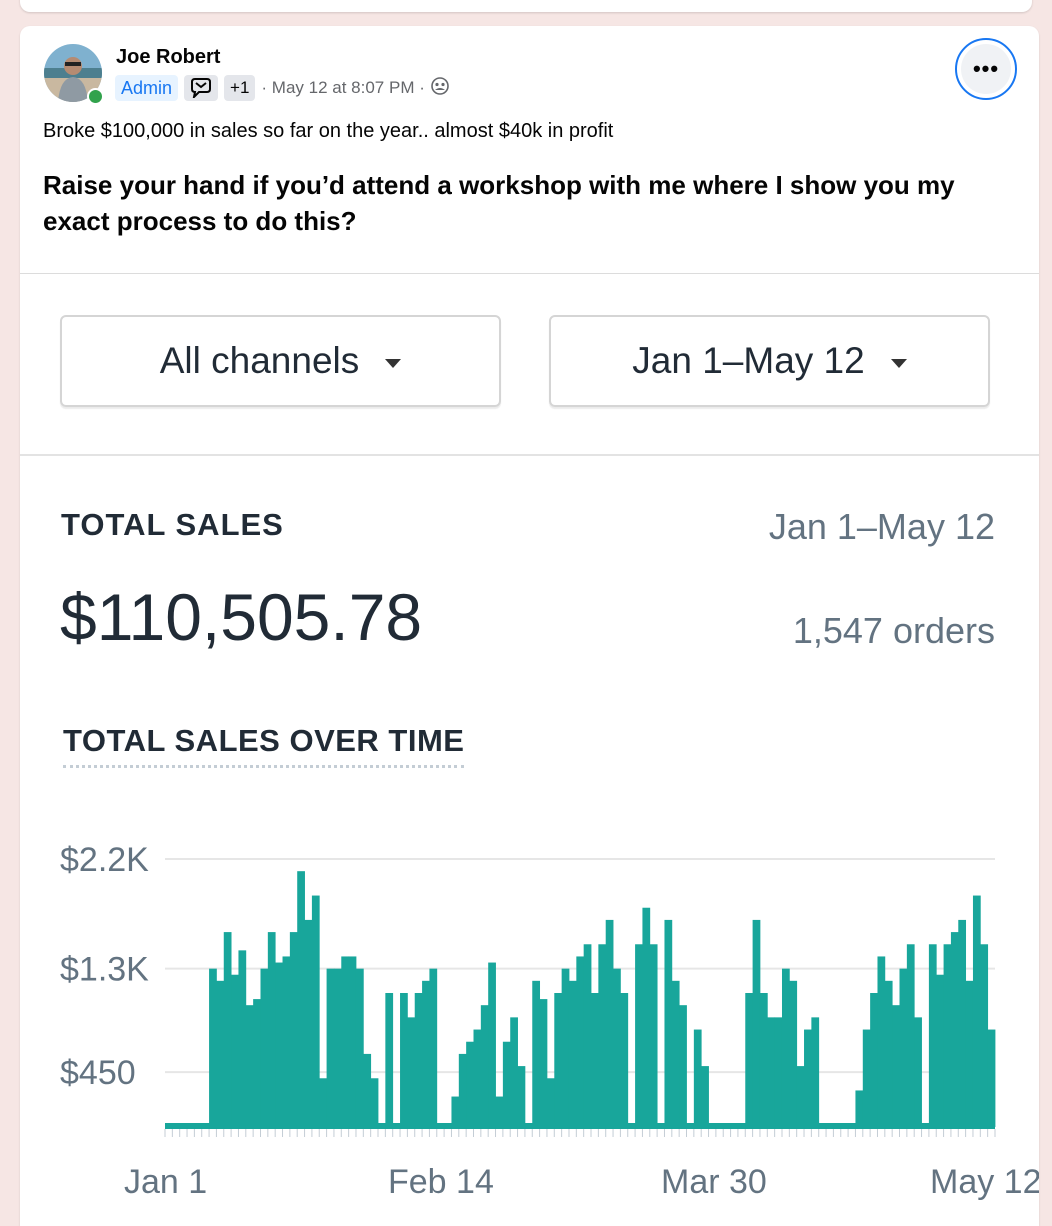 The image size is (1052, 1226). Describe the element at coordinates (165, 1182) in the screenshot. I see `x-tick-label: Jan 1` at that location.